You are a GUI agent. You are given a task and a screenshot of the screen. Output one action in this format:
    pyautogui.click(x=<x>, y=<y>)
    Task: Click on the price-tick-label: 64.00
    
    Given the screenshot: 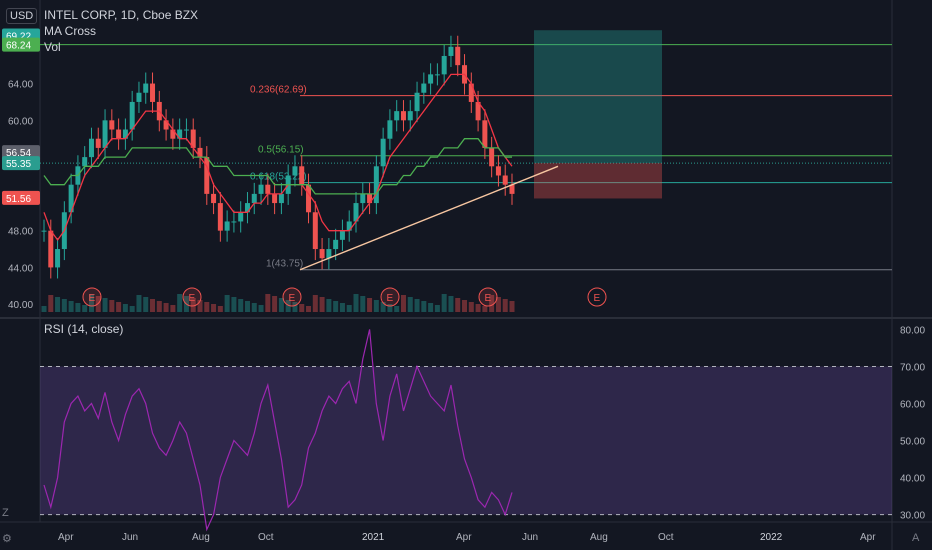 What is the action you would take?
    pyautogui.click(x=20, y=85)
    